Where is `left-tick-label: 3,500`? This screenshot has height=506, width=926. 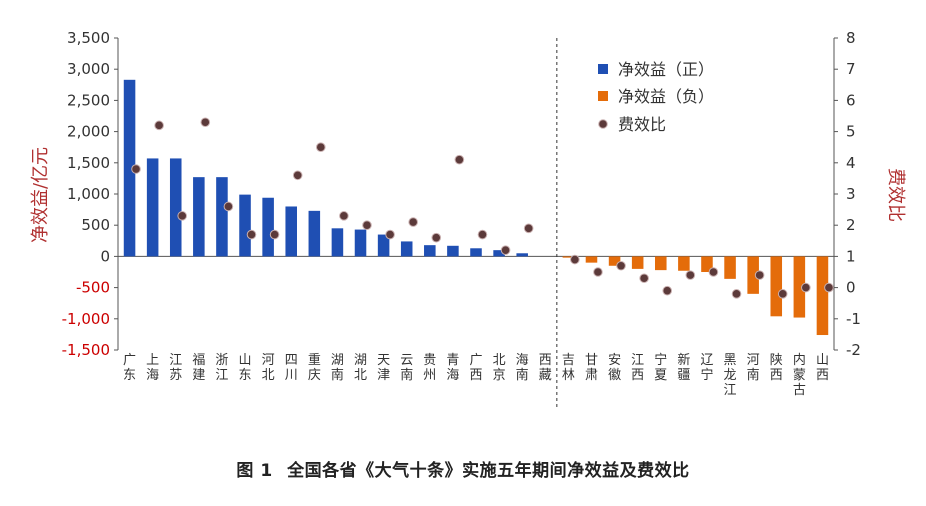 left-tick-label: 3,500 is located at coordinates (88, 38).